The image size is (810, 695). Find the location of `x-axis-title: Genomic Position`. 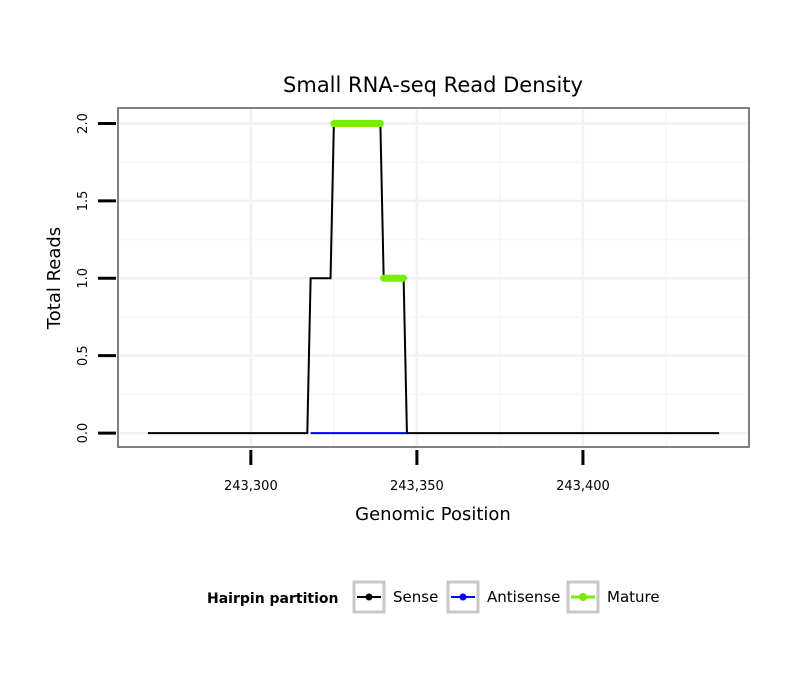

x-axis-title: Genomic Position is located at coordinates (433, 514).